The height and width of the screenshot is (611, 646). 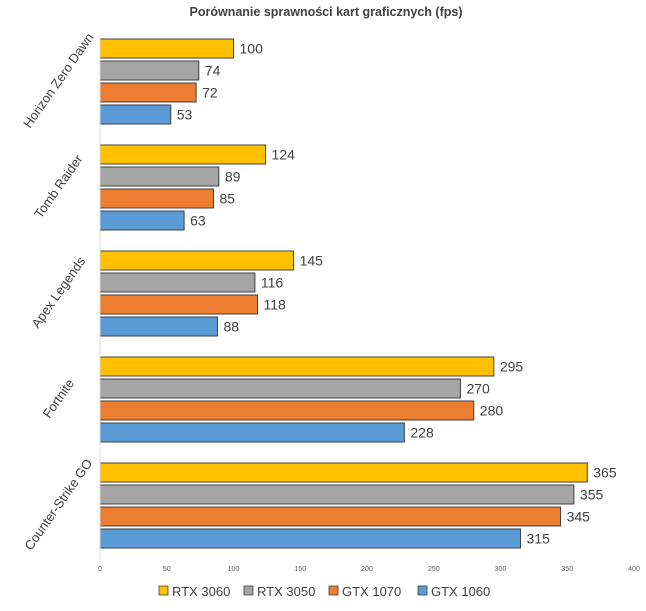 What do you see at coordinates (210, 93) in the screenshot?
I see `data-label-horizon-zero-dawn-gtx-1070: 72` at bounding box center [210, 93].